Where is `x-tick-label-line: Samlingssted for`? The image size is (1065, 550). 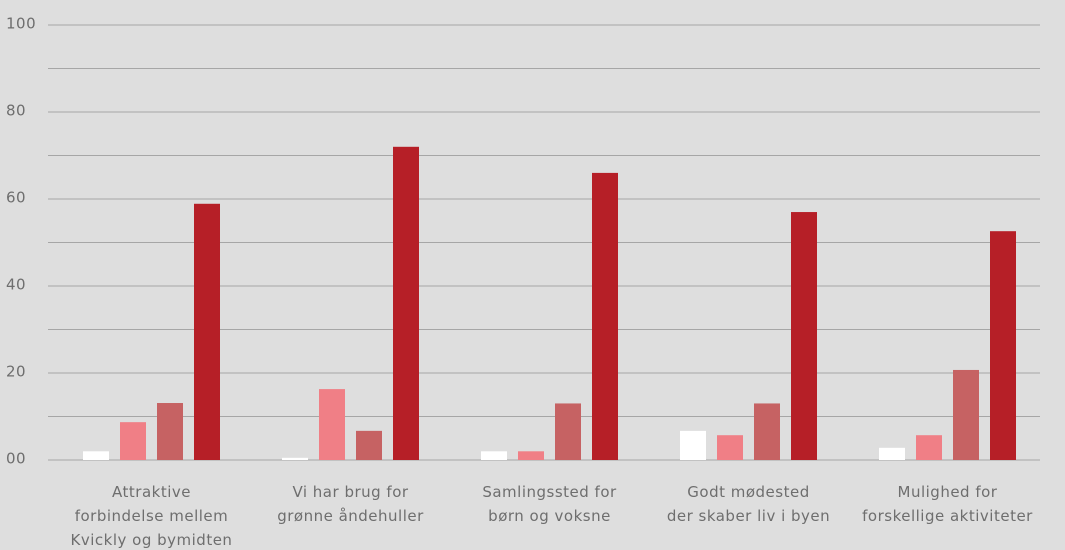 x-tick-label-line: Samlingssted for is located at coordinates (549, 492).